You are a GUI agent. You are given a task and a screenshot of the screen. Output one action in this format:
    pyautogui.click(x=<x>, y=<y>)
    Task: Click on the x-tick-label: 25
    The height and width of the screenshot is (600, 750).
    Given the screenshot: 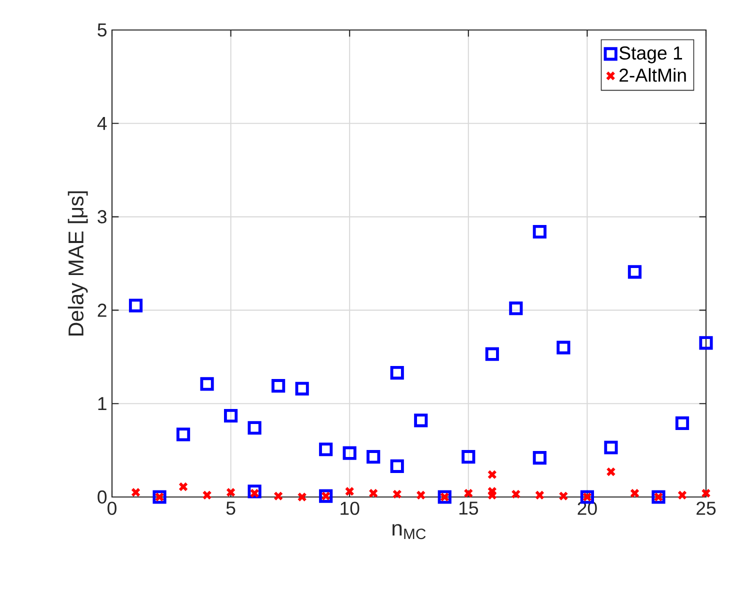 What is the action you would take?
    pyautogui.click(x=706, y=508)
    